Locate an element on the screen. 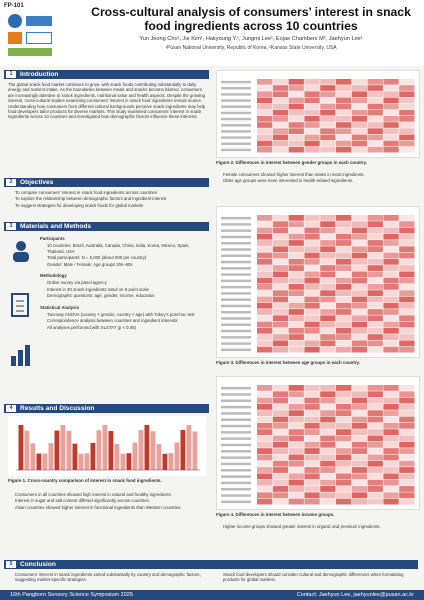  partner-logo is located at coordinates (39, 38).